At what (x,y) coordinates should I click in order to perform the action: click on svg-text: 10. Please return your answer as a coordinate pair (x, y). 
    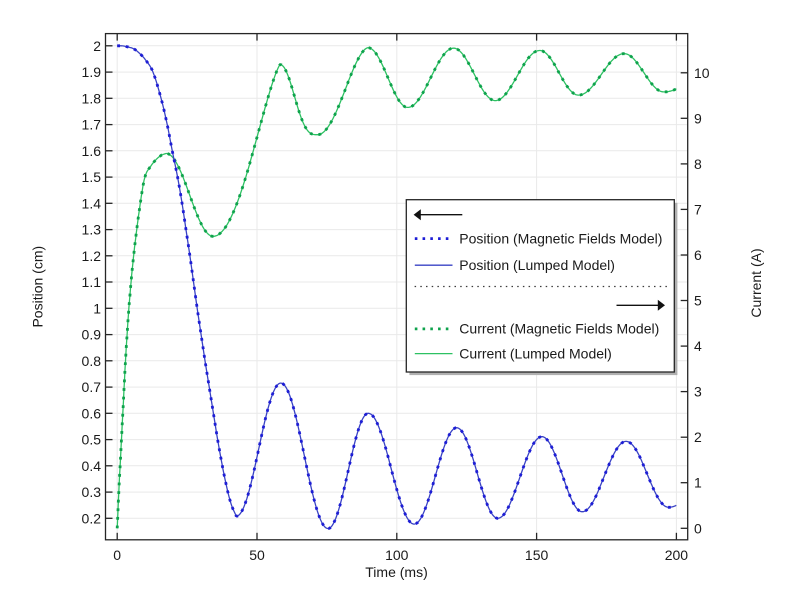
    Looking at the image, I should click on (702, 73).